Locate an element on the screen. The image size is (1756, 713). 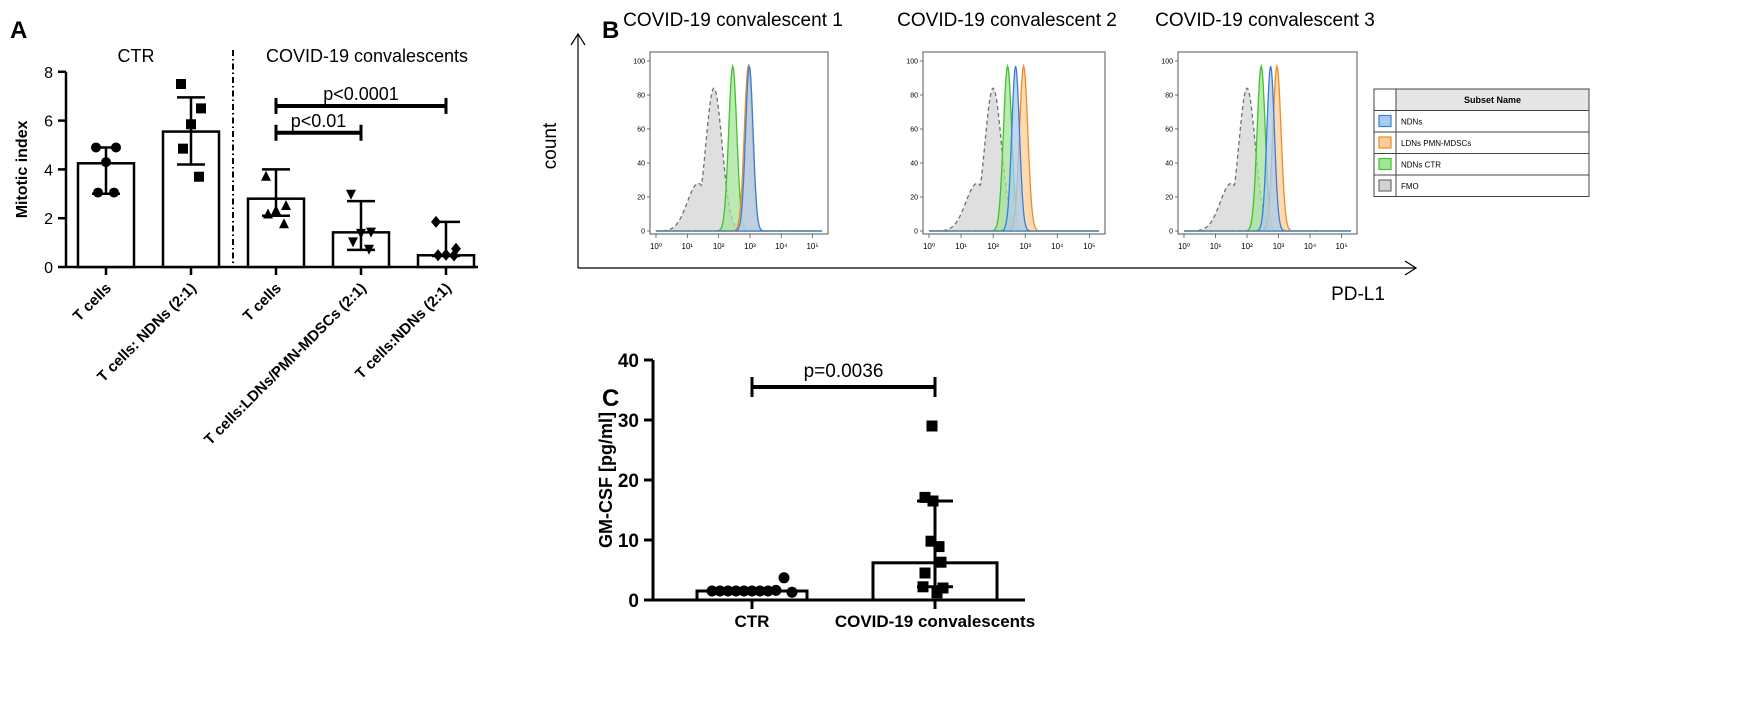
p-value-label: p<0.0001 is located at coordinates (361, 94).